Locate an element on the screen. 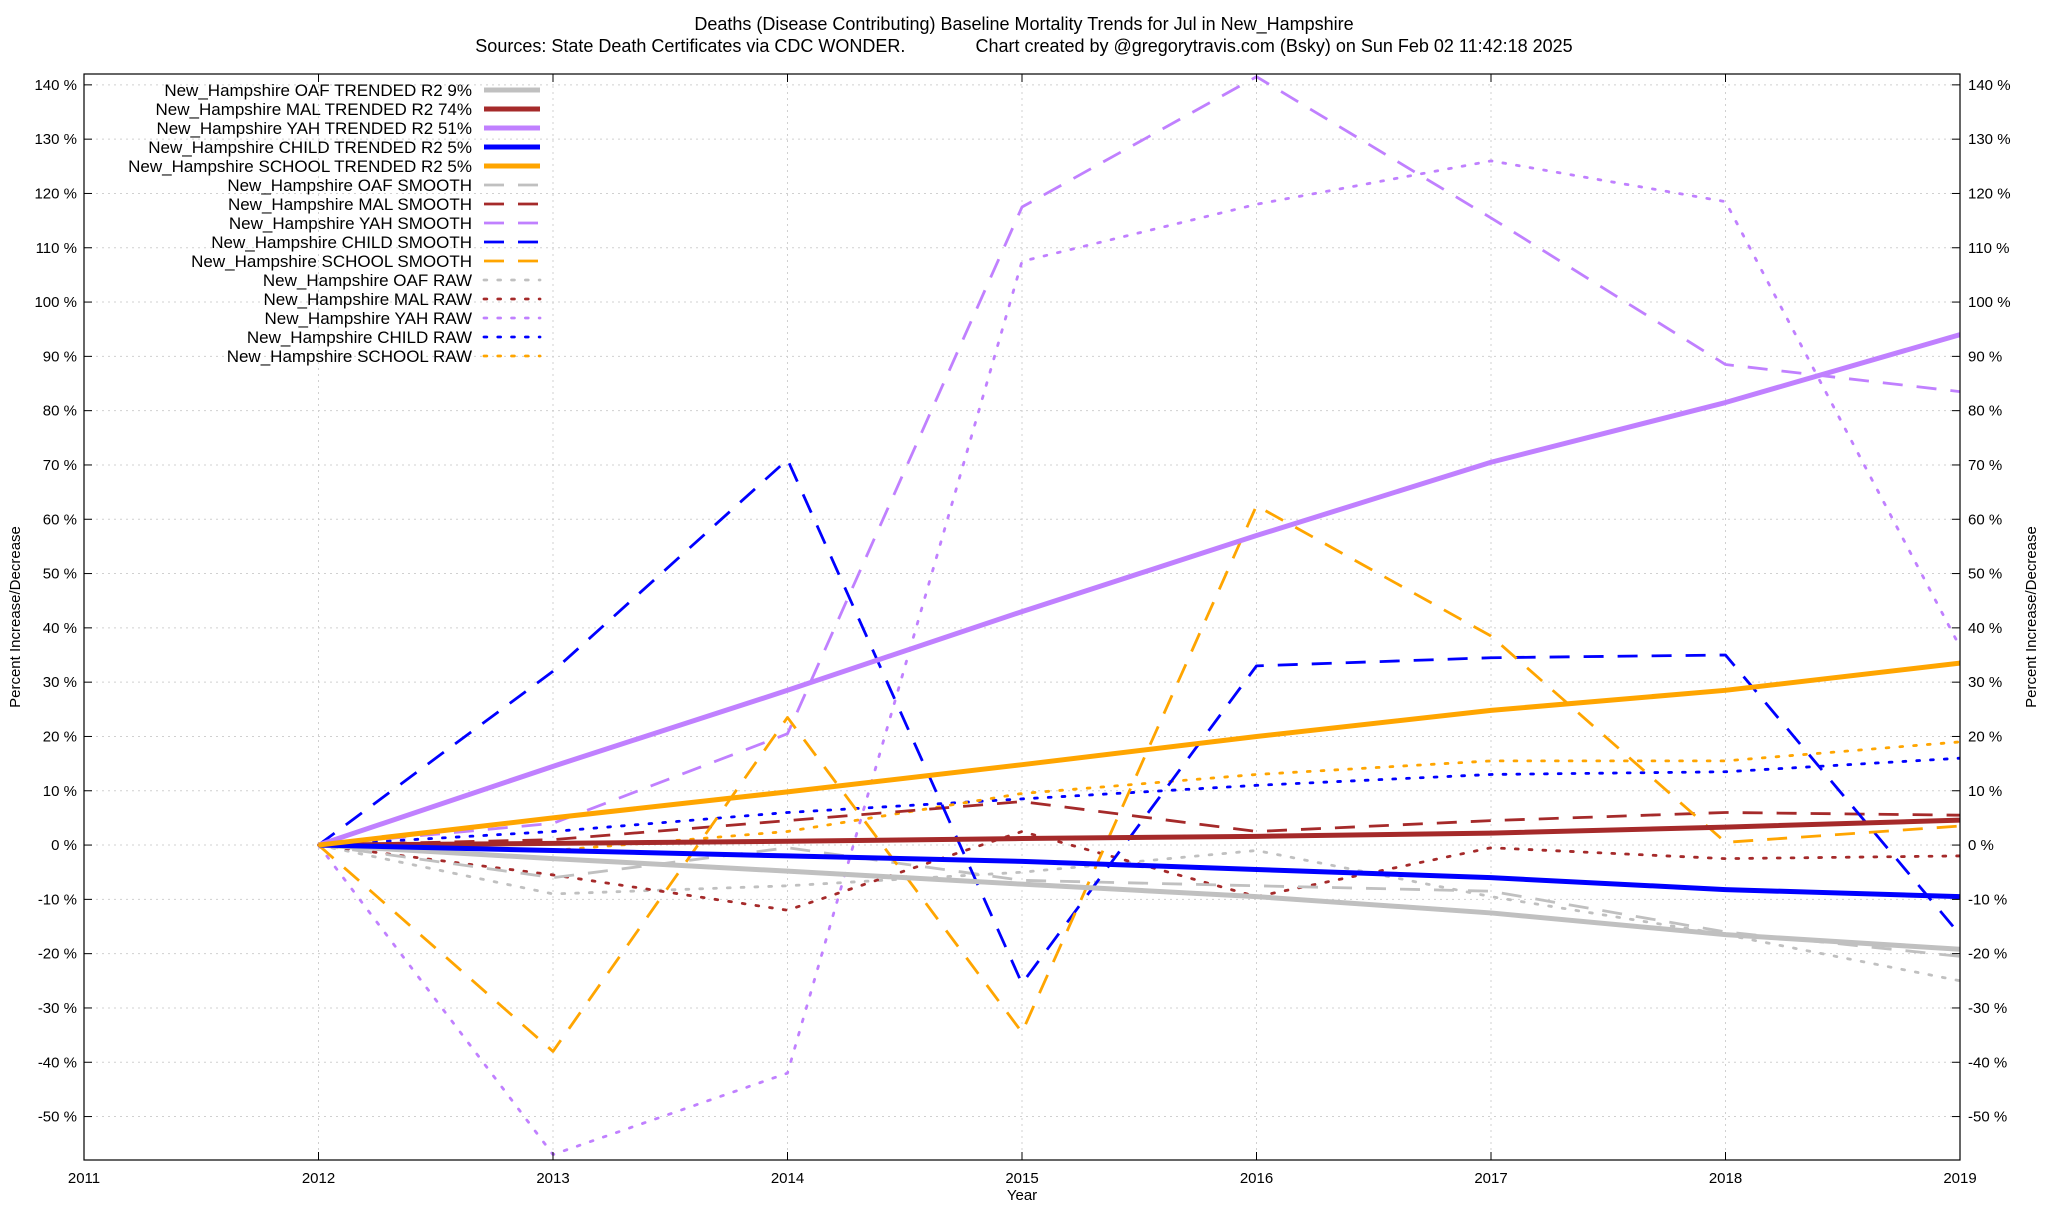 This screenshot has width=2048, height=1205. x-axis-title: Year is located at coordinates (1022, 1193).